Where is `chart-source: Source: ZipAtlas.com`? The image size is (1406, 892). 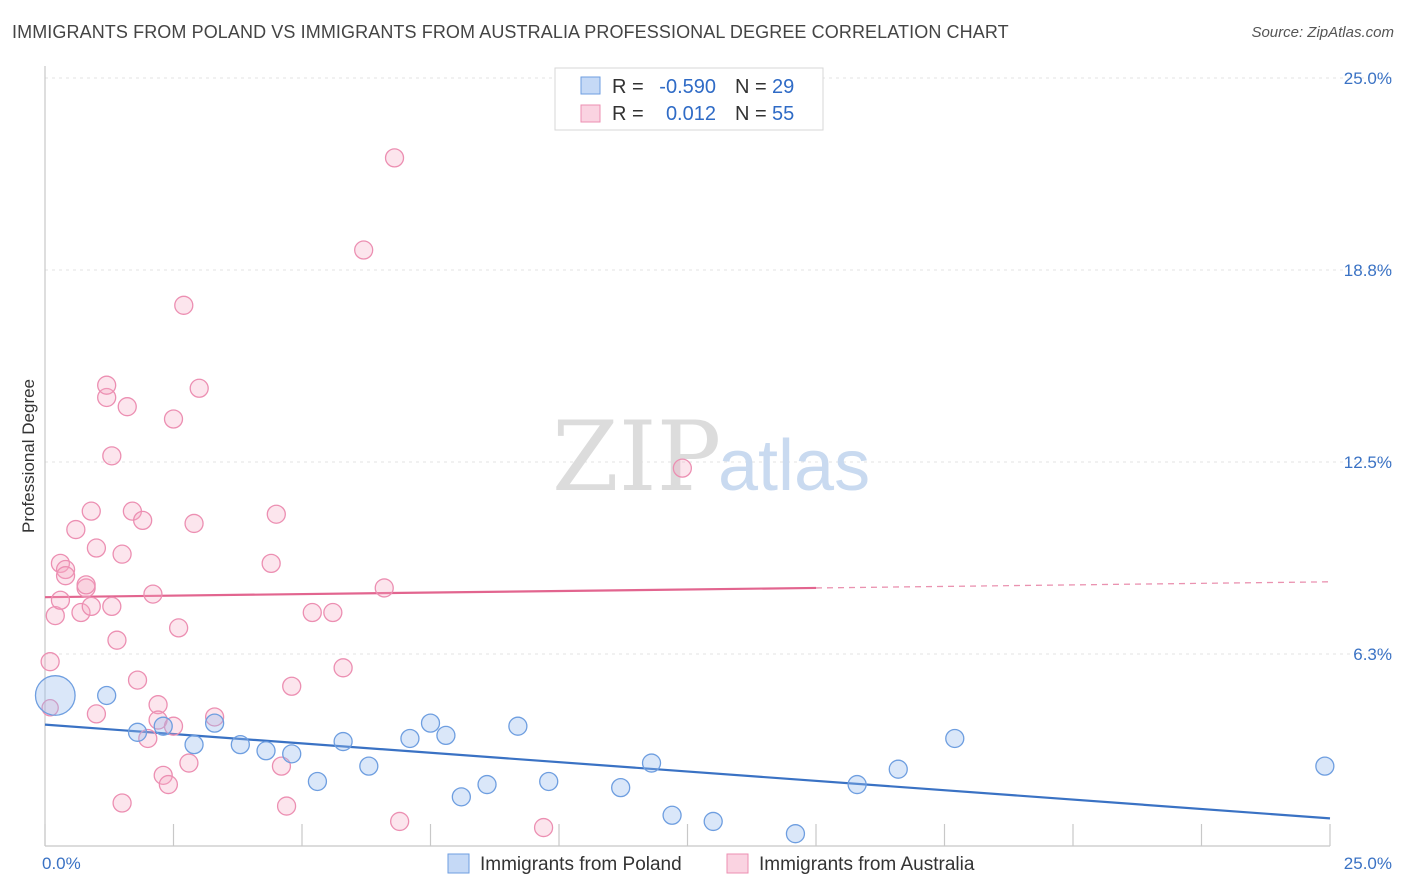 chart-source: Source: ZipAtlas.com is located at coordinates (1322, 32).